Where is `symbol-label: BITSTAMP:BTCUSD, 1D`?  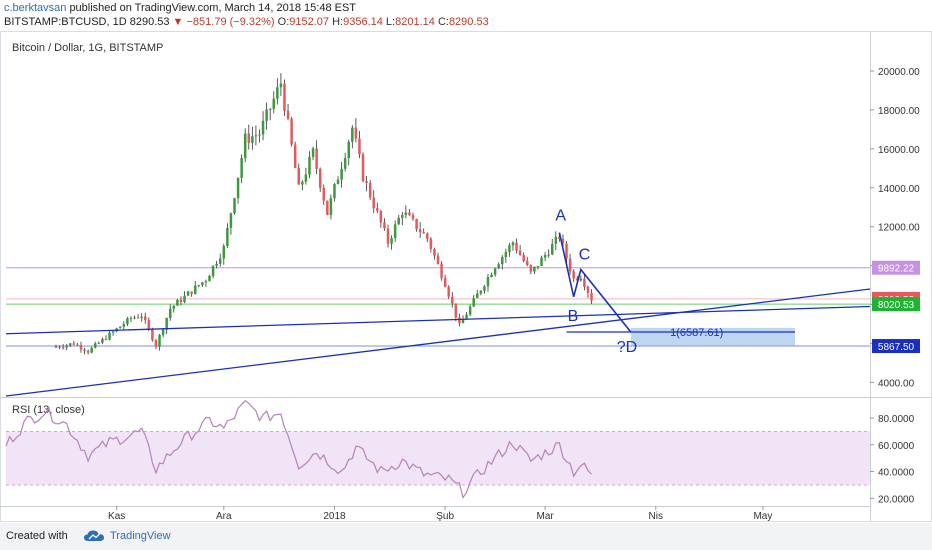
symbol-label: BITSTAMP:BTCUSD, 1D is located at coordinates (65, 22).